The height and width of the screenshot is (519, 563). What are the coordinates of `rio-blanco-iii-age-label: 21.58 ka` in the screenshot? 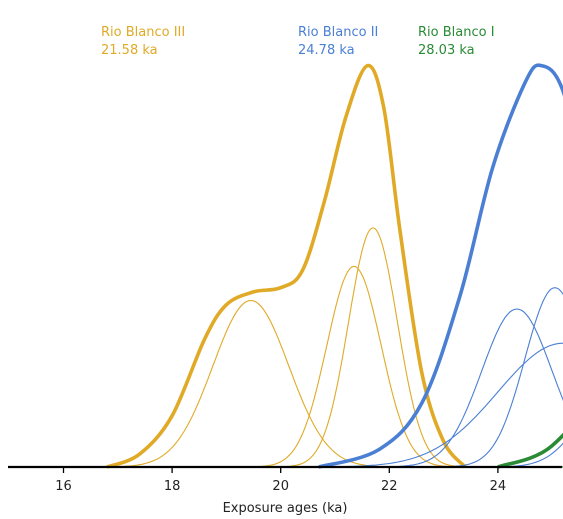 It's located at (129, 50).